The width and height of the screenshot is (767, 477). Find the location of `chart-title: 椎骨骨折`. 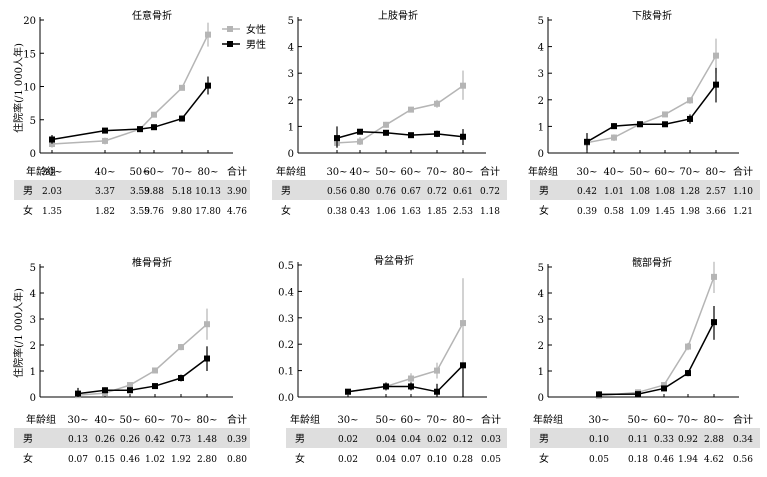

chart-title: 椎骨骨折 is located at coordinates (152, 262).